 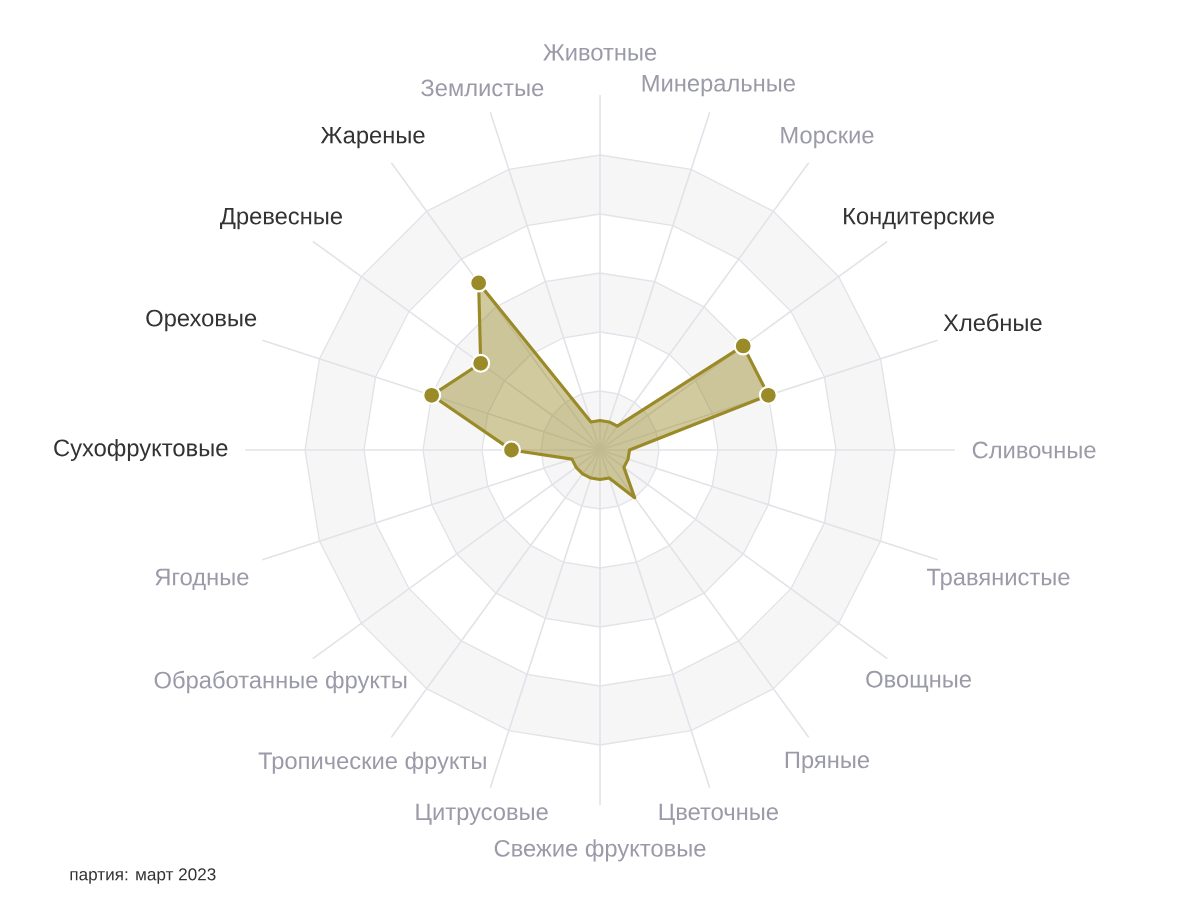 What do you see at coordinates (992, 322) in the screenshot?
I see `spoke-label: Хлебные` at bounding box center [992, 322].